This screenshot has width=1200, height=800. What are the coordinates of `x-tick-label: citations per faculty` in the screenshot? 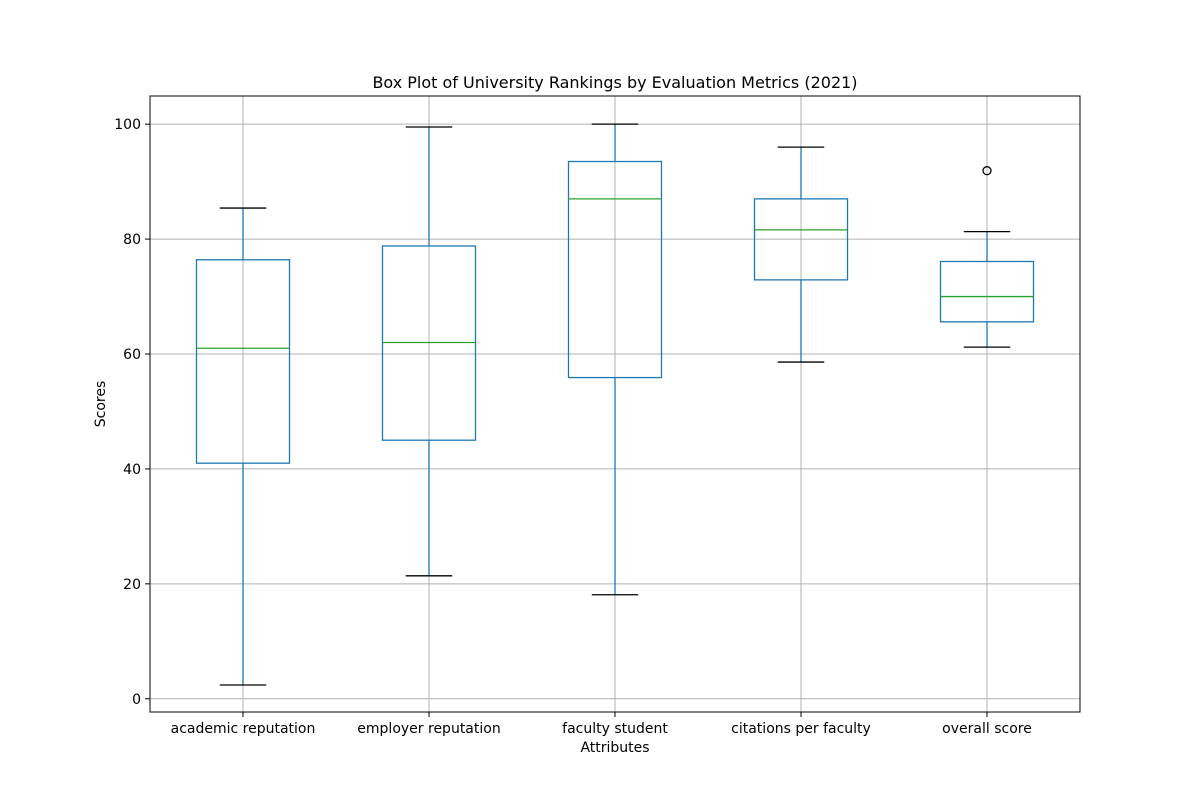 It's located at (801, 729).